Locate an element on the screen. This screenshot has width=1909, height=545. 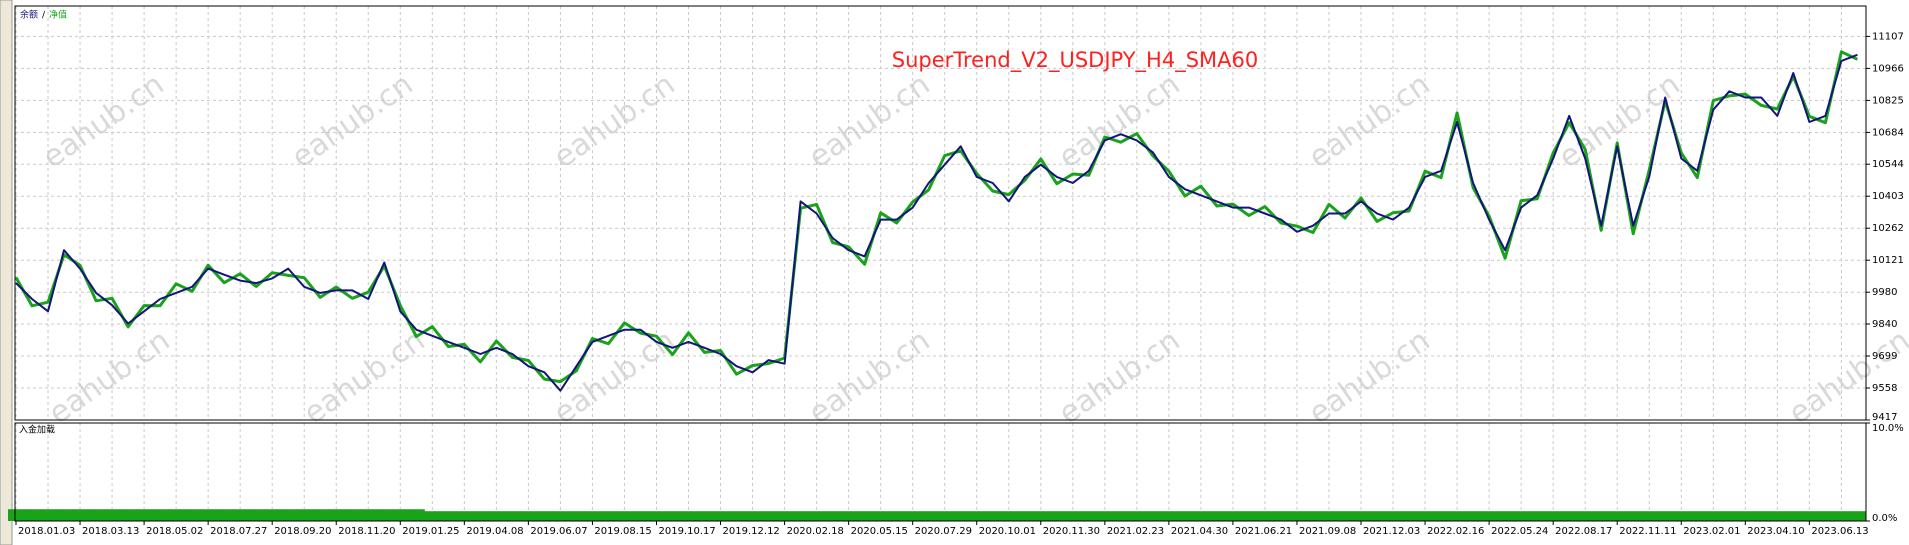
x-tick-label: 2019.10.17 is located at coordinates (686, 531).